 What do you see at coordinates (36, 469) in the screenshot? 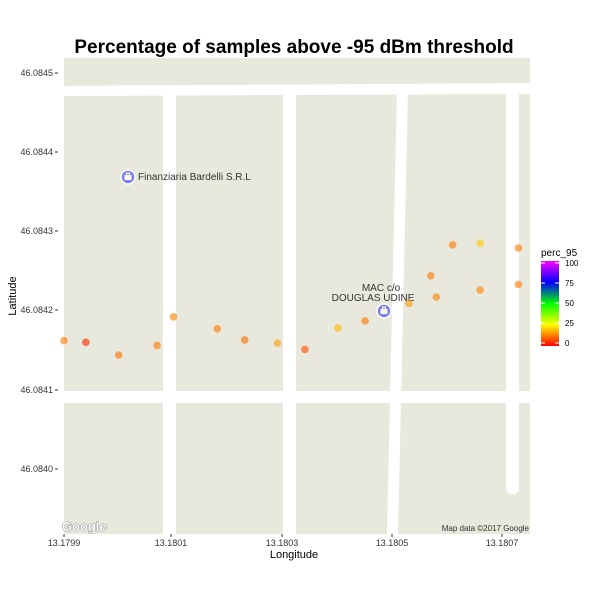
I see `y-tick-label: 46.0840` at bounding box center [36, 469].